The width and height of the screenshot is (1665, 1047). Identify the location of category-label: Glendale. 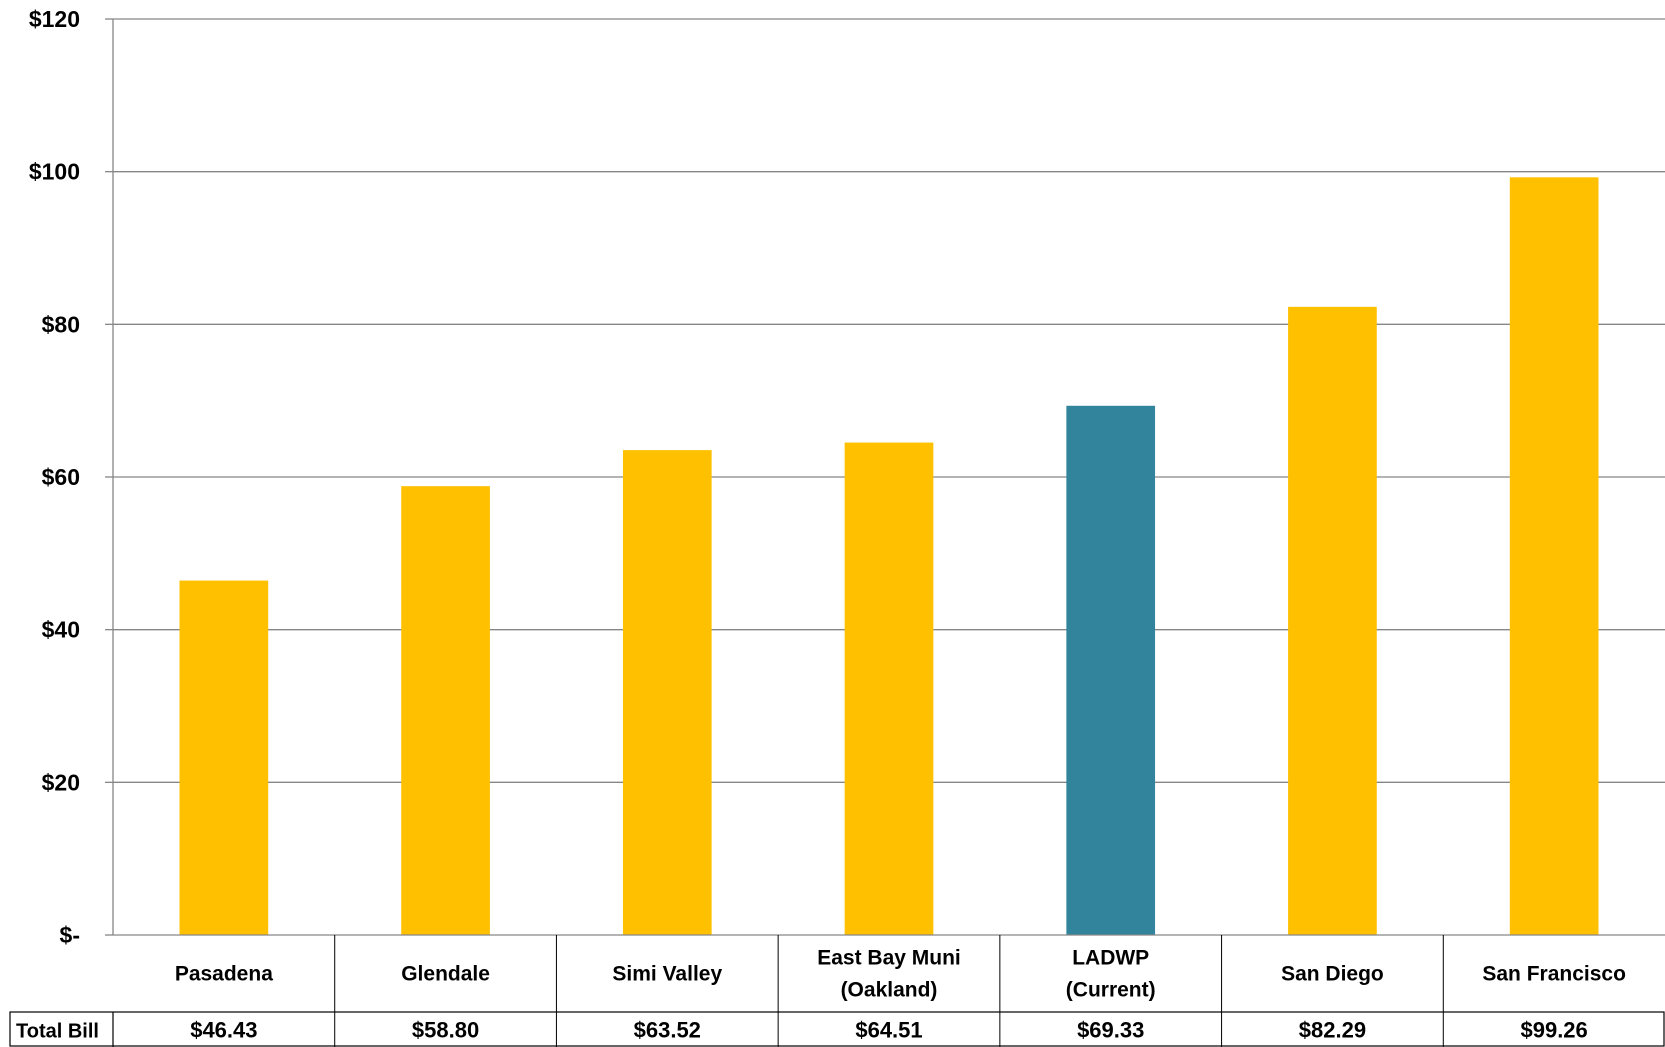
(445, 974).